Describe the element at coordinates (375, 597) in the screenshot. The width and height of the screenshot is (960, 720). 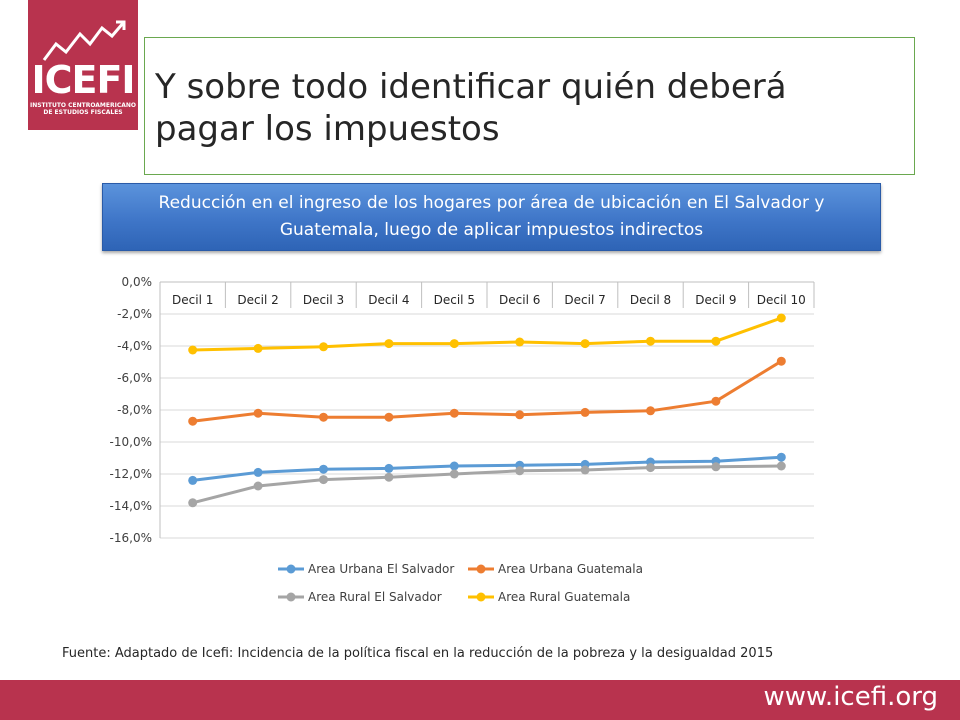
I see `legend-label: Area Rural El Salvador` at that location.